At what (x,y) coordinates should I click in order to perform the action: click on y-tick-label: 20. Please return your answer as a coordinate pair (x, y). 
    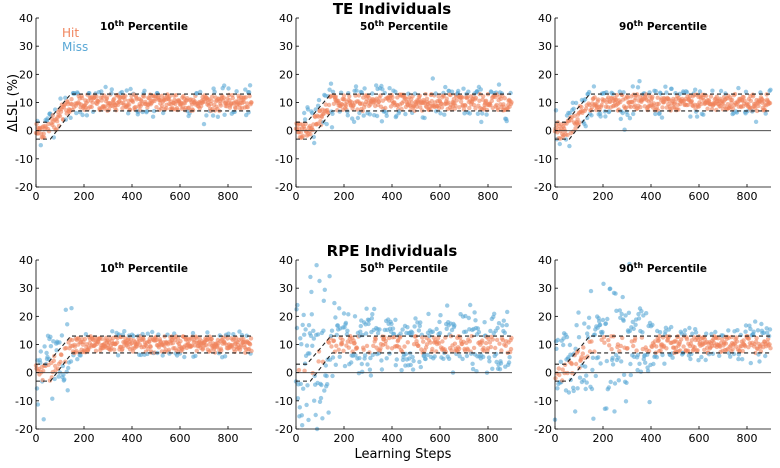
    Looking at the image, I should click on (26, 74).